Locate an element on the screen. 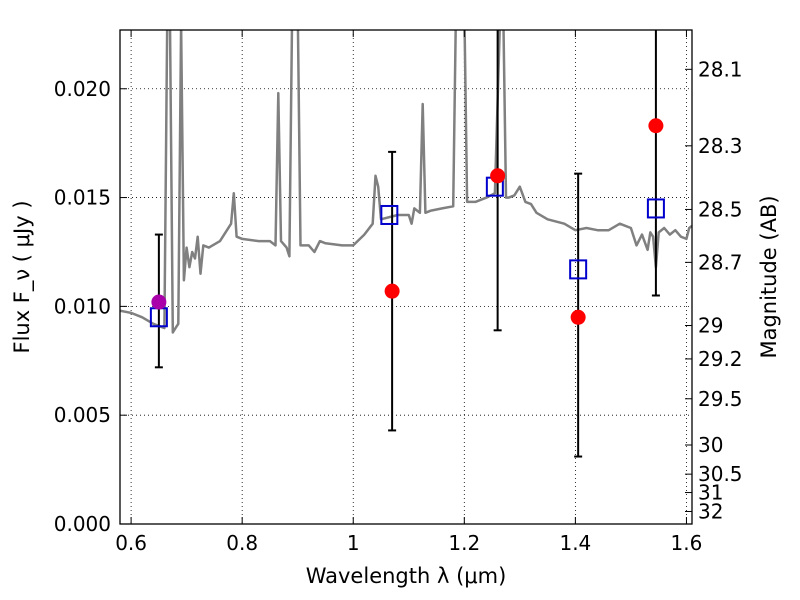  y-tick-label: 0.020 is located at coordinates (82, 89).